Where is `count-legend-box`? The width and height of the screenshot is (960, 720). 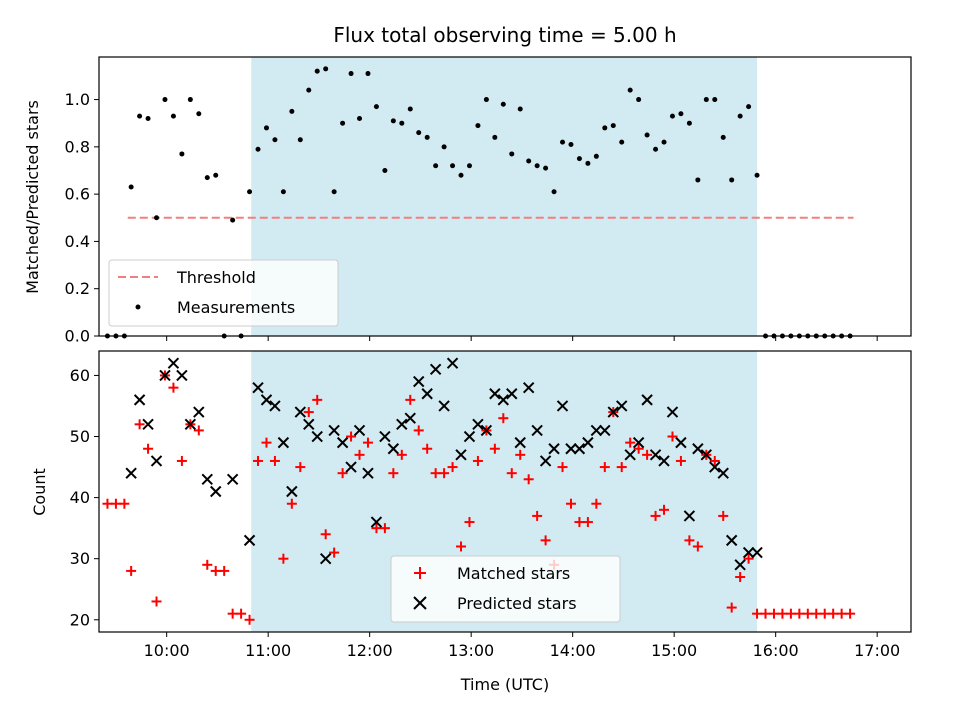
count-legend-box is located at coordinates (505, 589).